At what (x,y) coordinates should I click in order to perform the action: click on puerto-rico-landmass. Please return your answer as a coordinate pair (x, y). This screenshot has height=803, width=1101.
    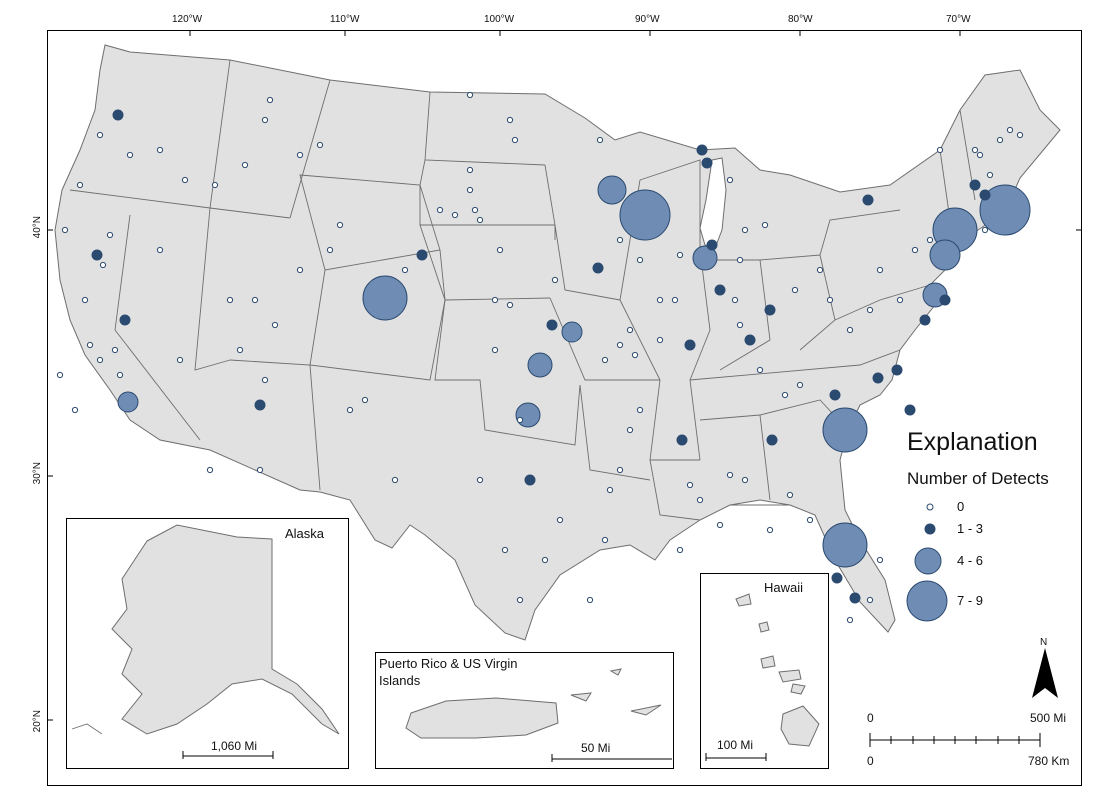
    Looking at the image, I should click on (533, 703).